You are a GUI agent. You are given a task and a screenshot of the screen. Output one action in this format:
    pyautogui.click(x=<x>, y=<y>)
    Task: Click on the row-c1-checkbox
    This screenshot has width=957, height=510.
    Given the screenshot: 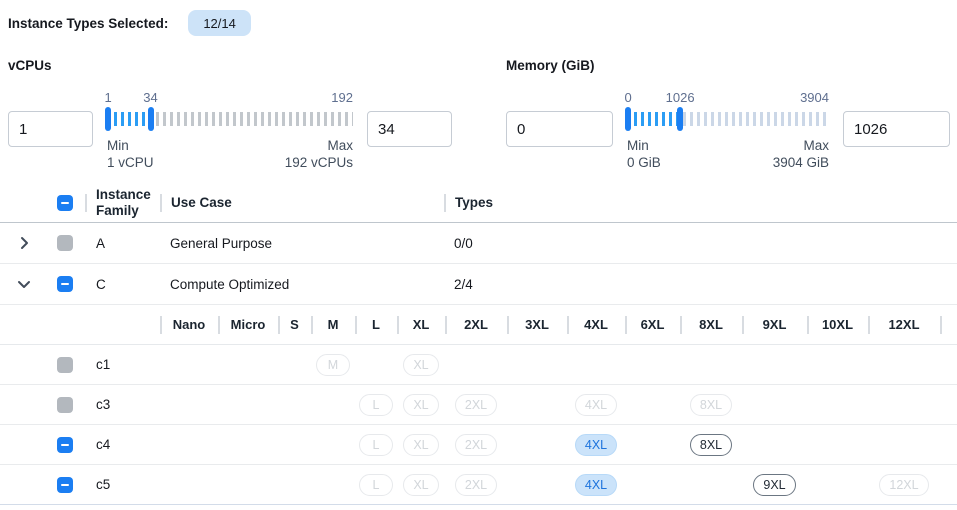 What is the action you would take?
    pyautogui.click(x=65, y=364)
    